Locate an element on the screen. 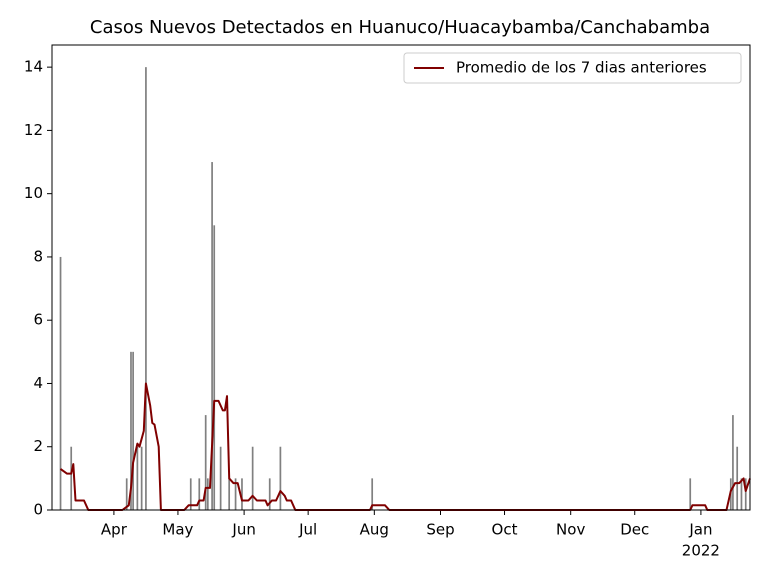  y-tick-label: 12 is located at coordinates (33, 130).